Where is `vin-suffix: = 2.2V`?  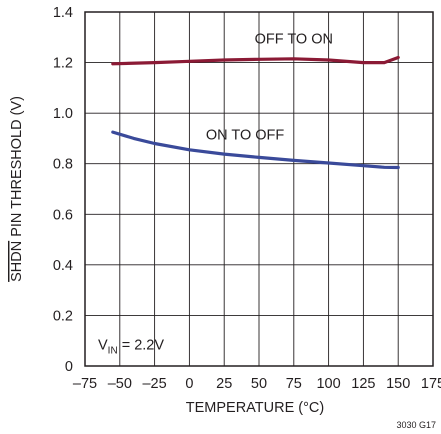 vin-suffix: = 2.2V is located at coordinates (141, 346).